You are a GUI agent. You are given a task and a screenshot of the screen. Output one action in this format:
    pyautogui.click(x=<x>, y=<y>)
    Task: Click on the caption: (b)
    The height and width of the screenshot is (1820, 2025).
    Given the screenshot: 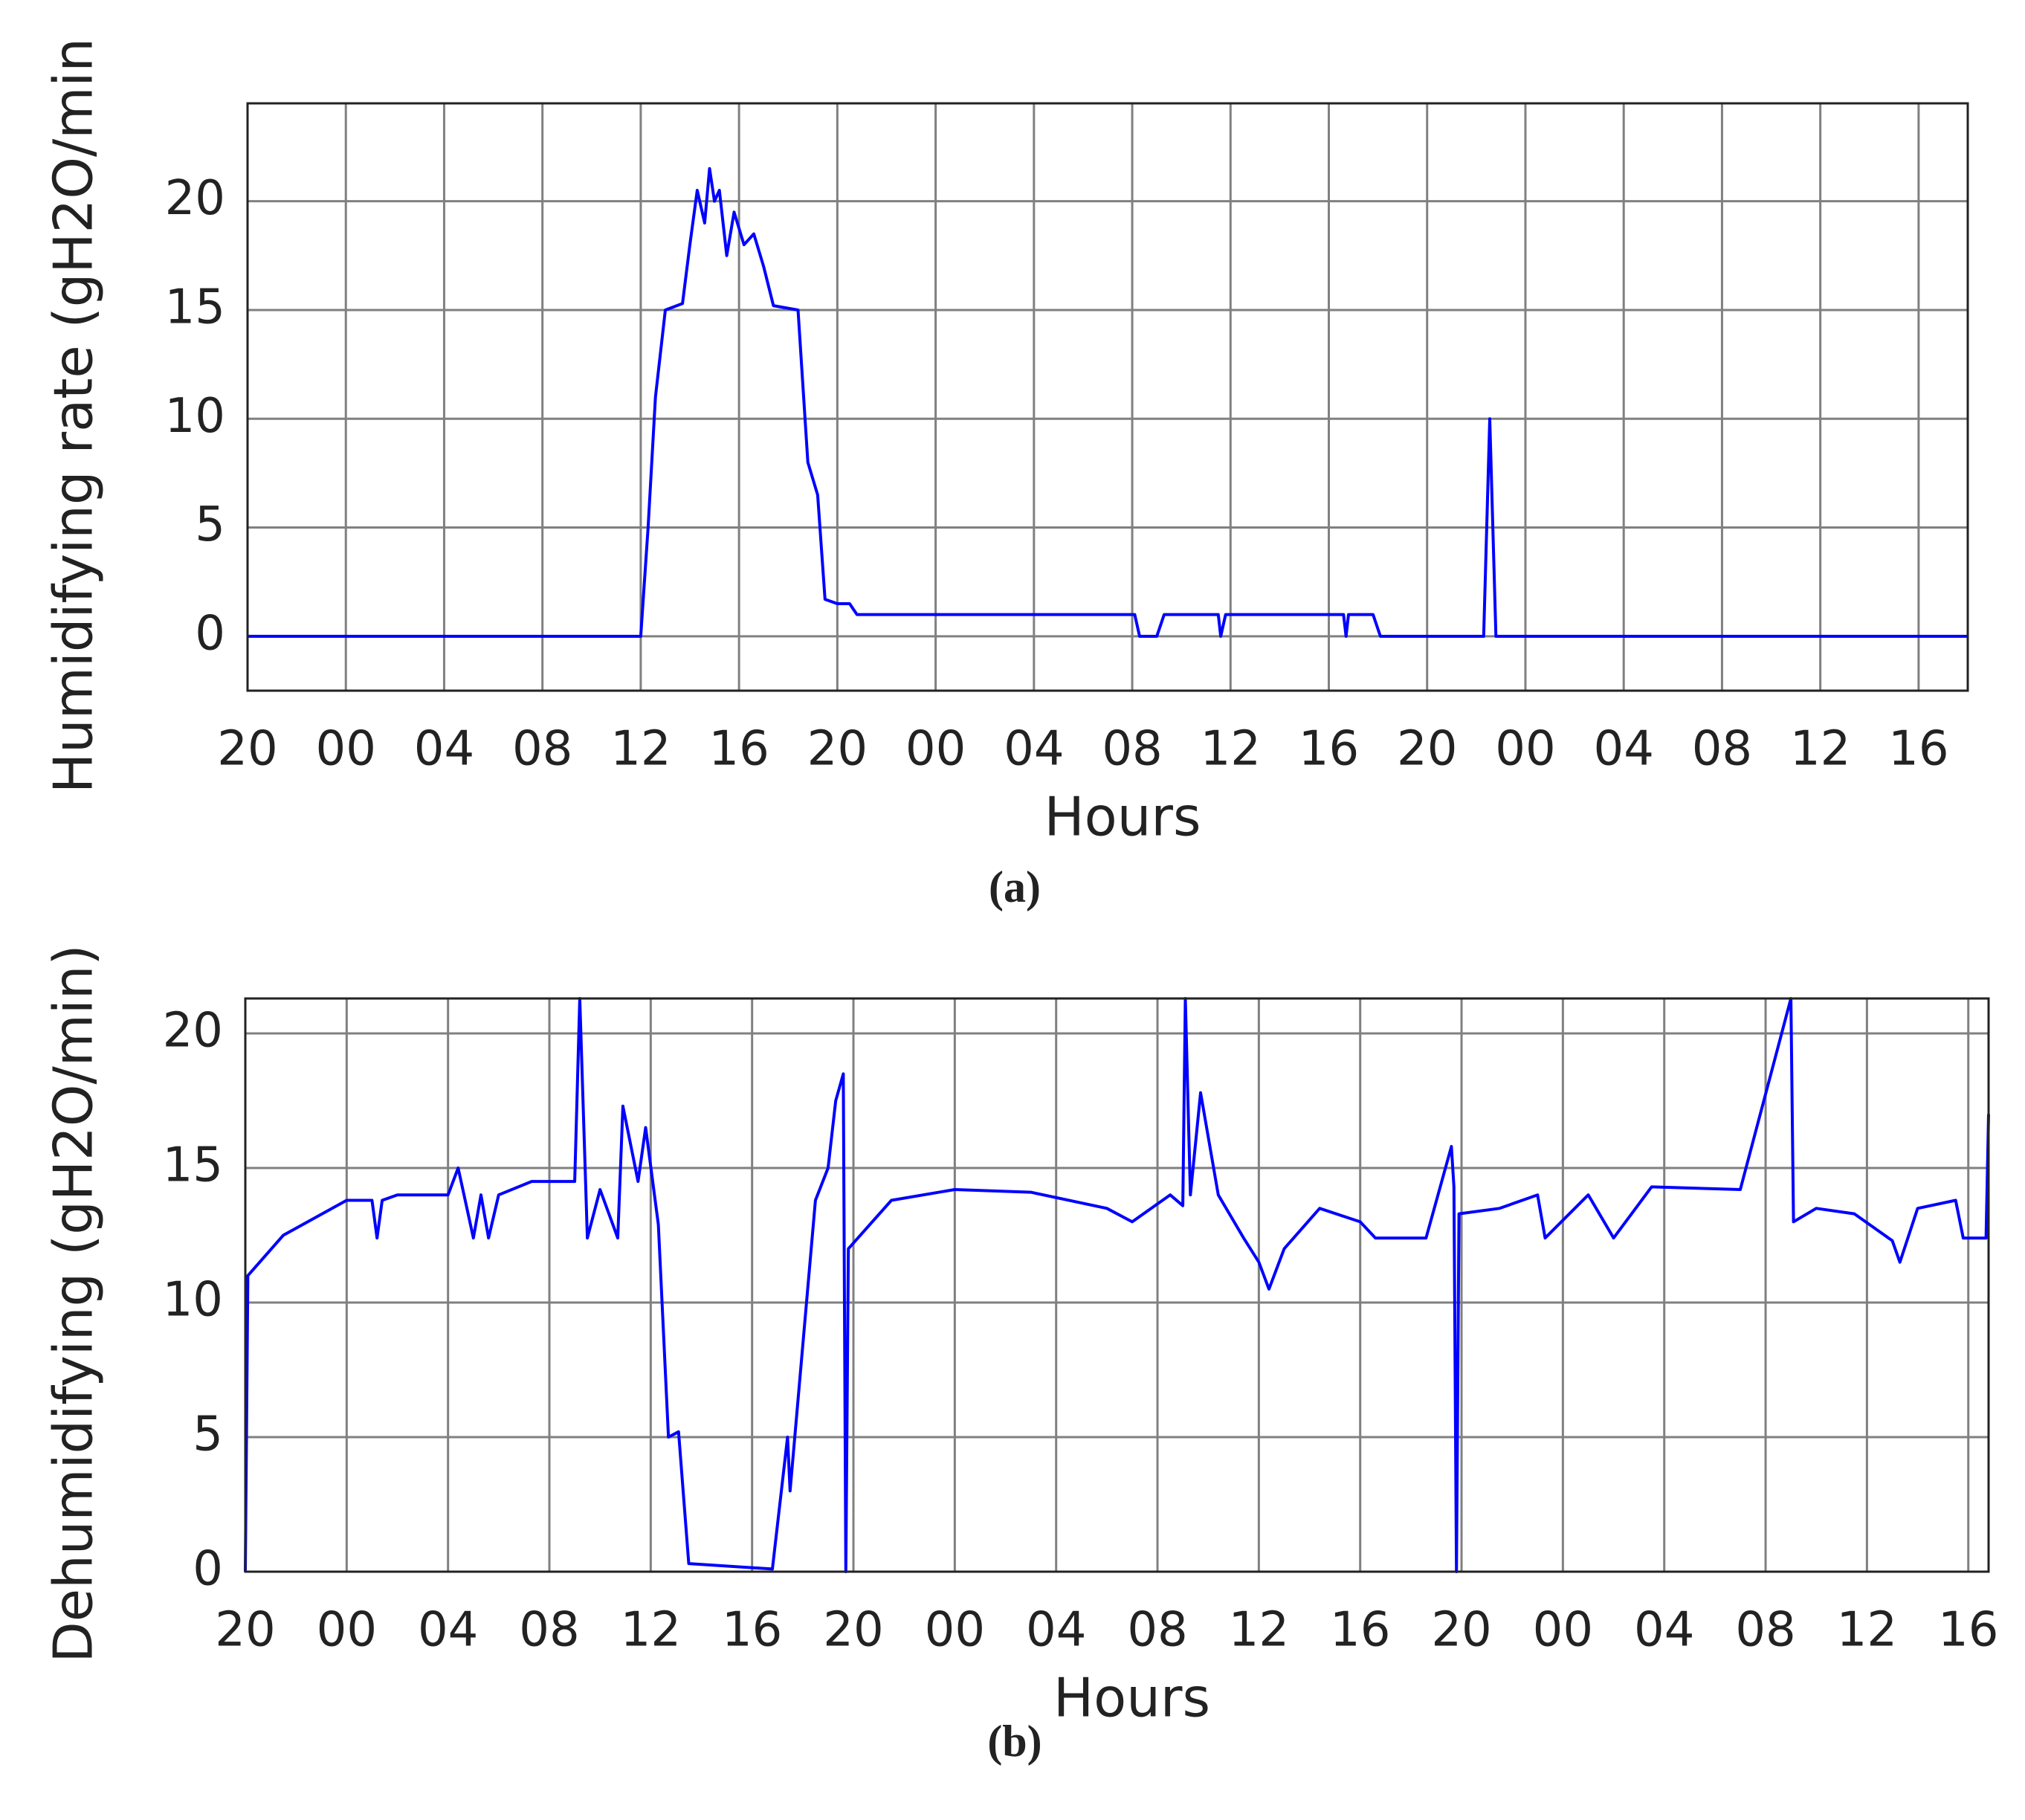 What is the action you would take?
    pyautogui.click(x=1014, y=1742)
    